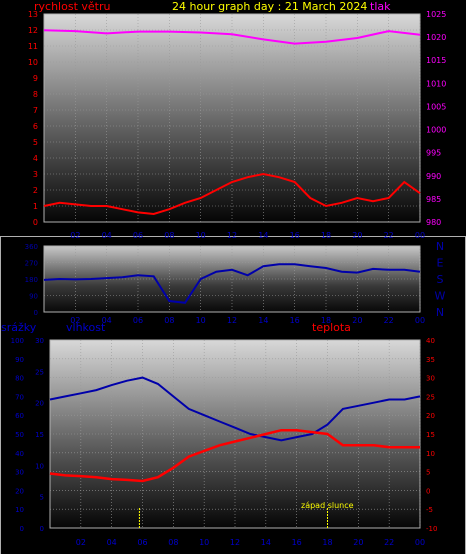  What do you see at coordinates (19, 379) in the screenshot?
I see `rain-tick-label: 80` at bounding box center [19, 379].